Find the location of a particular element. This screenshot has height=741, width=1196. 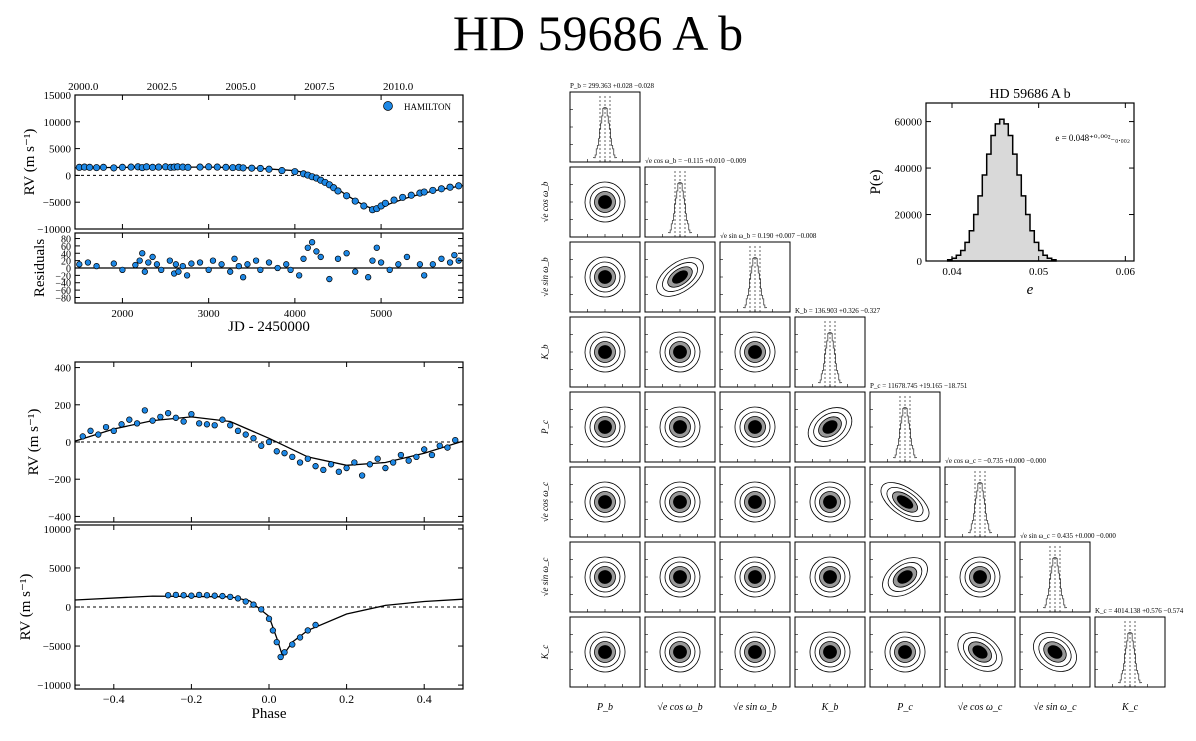

rv-time-ylabel: RV (m s⁻¹) is located at coordinates (30, 162).